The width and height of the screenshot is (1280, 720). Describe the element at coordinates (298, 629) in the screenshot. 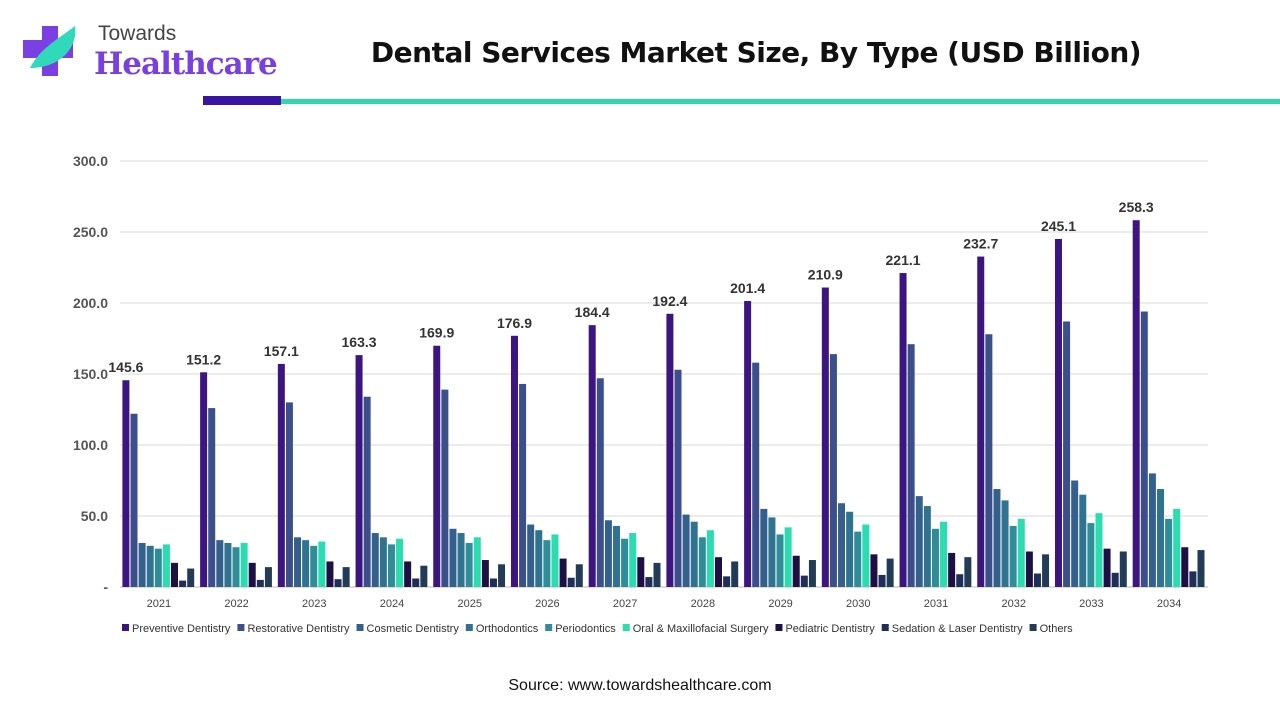

I see `legend-label: Restorative Dentistry` at that location.